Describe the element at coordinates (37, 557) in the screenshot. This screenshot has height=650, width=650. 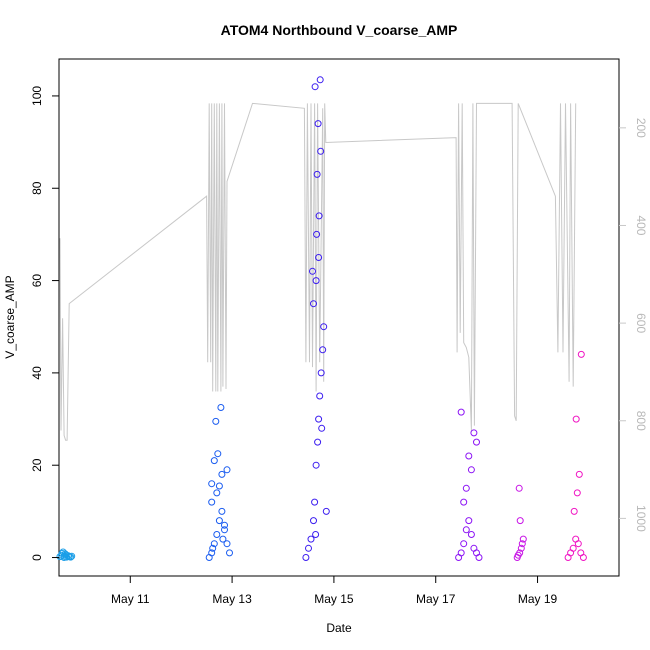
I see `y-tick-label: 0` at that location.